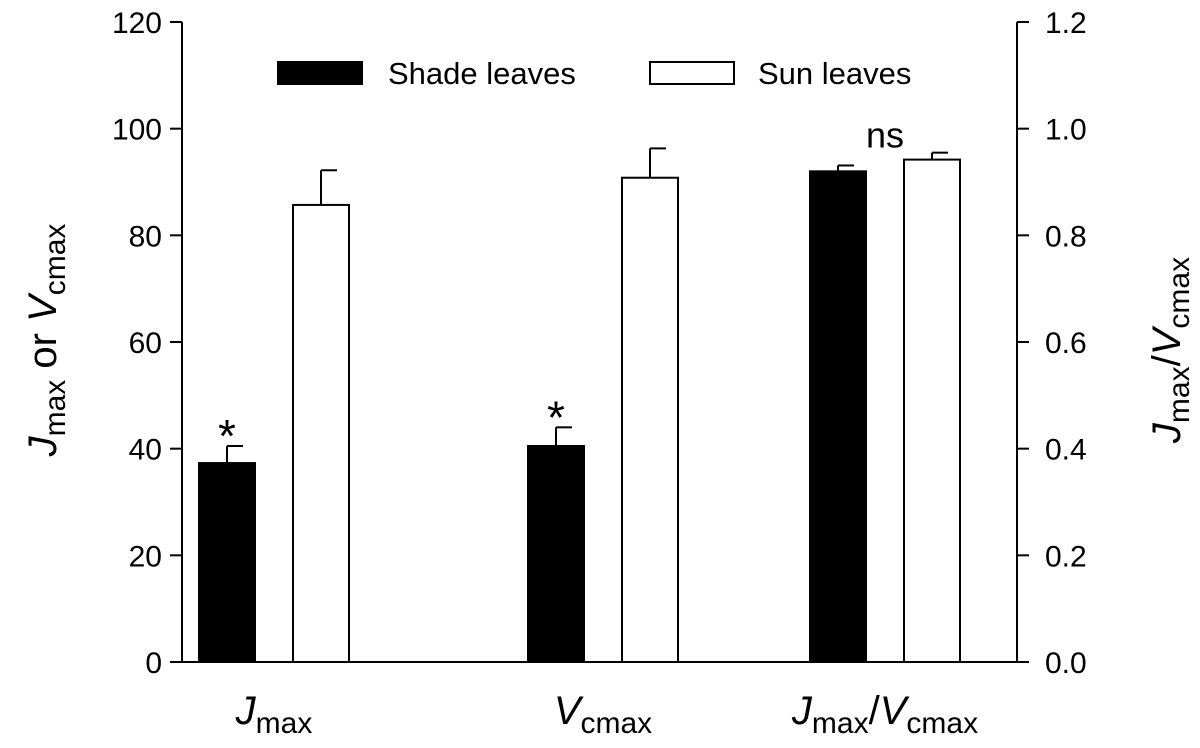 The image size is (1200, 748). Describe the element at coordinates (145, 343) in the screenshot. I see `y-tick-label-left: 60` at that location.